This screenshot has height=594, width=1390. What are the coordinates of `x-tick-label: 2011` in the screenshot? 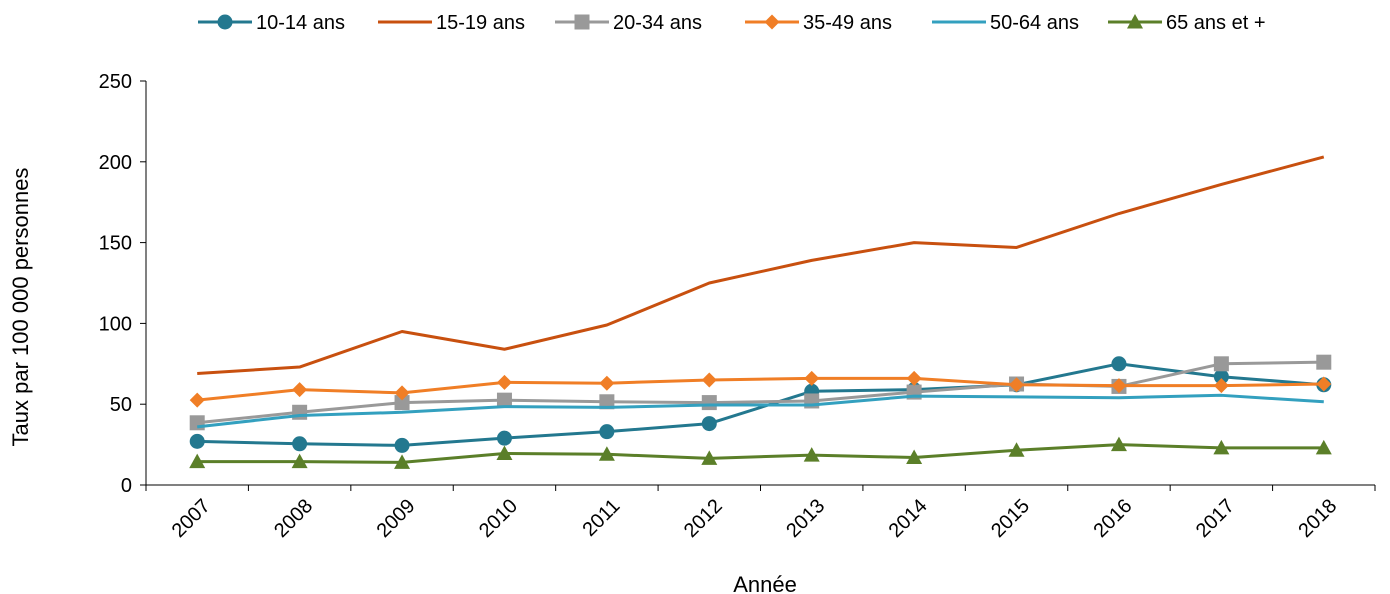 It's located at (601, 518).